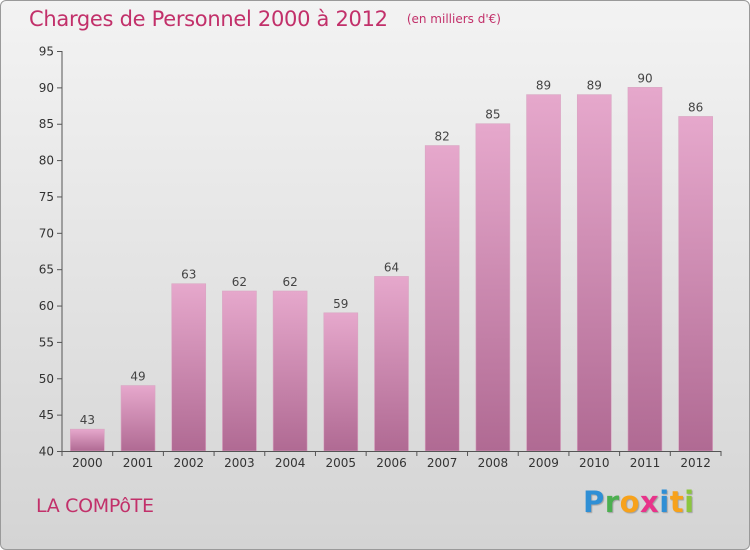  What do you see at coordinates (442, 463) in the screenshot?
I see `x-tick-label-2007: 2007` at bounding box center [442, 463].